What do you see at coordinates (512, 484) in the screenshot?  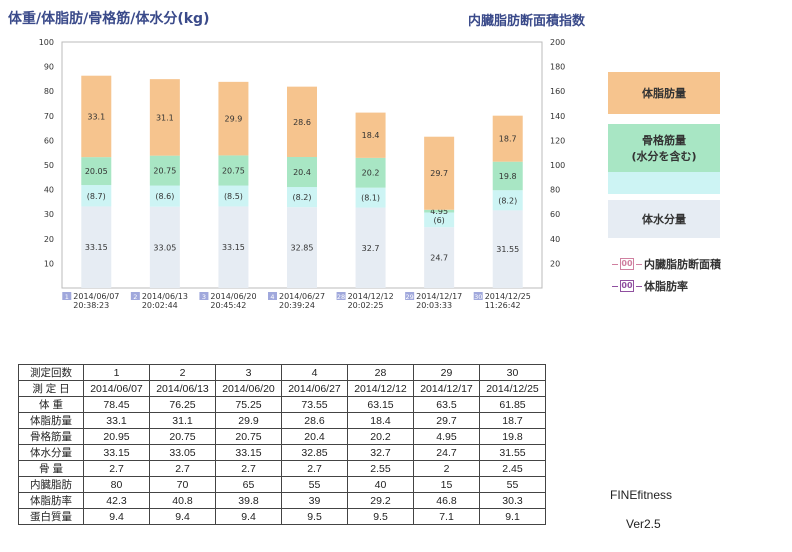 I see `table-cell: 55` at bounding box center [512, 484].